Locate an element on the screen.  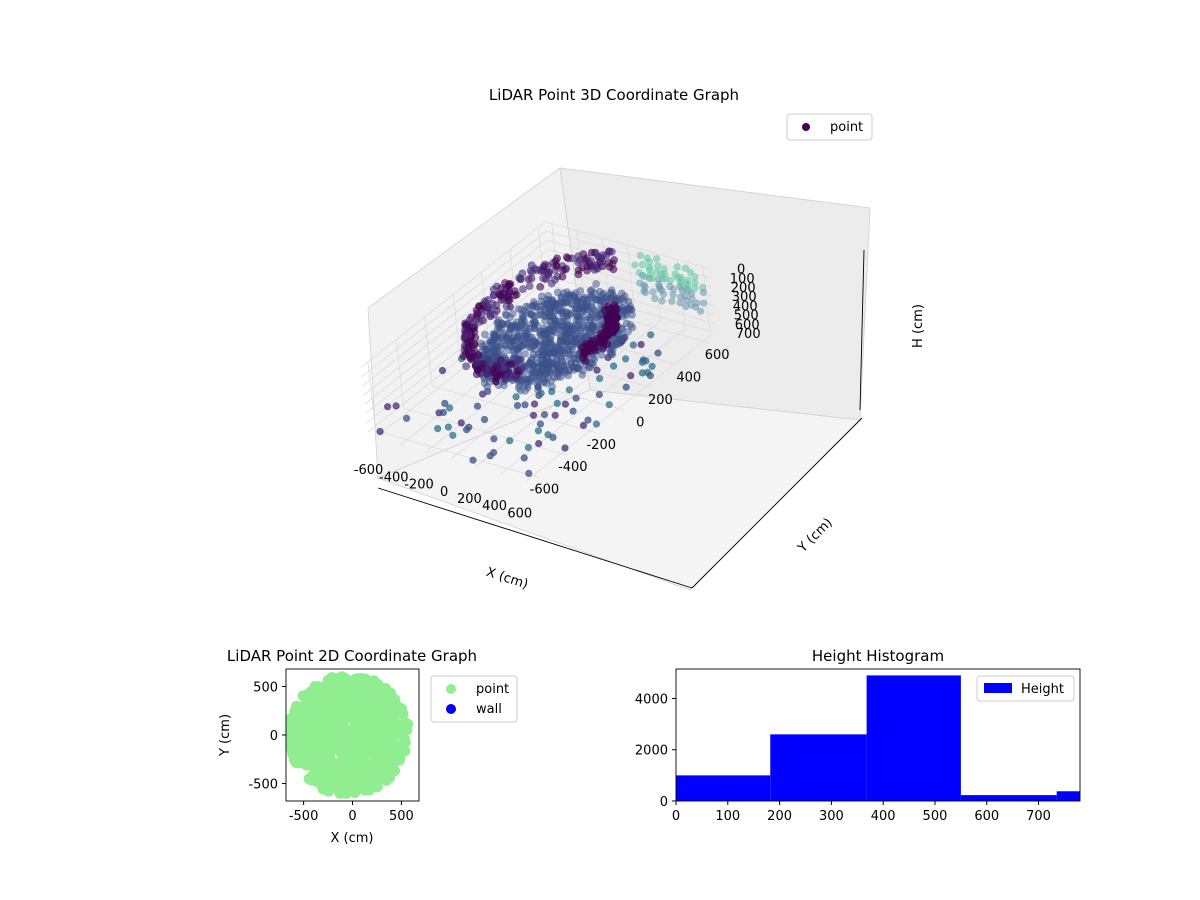
legend-3d: point is located at coordinates (829, 127).